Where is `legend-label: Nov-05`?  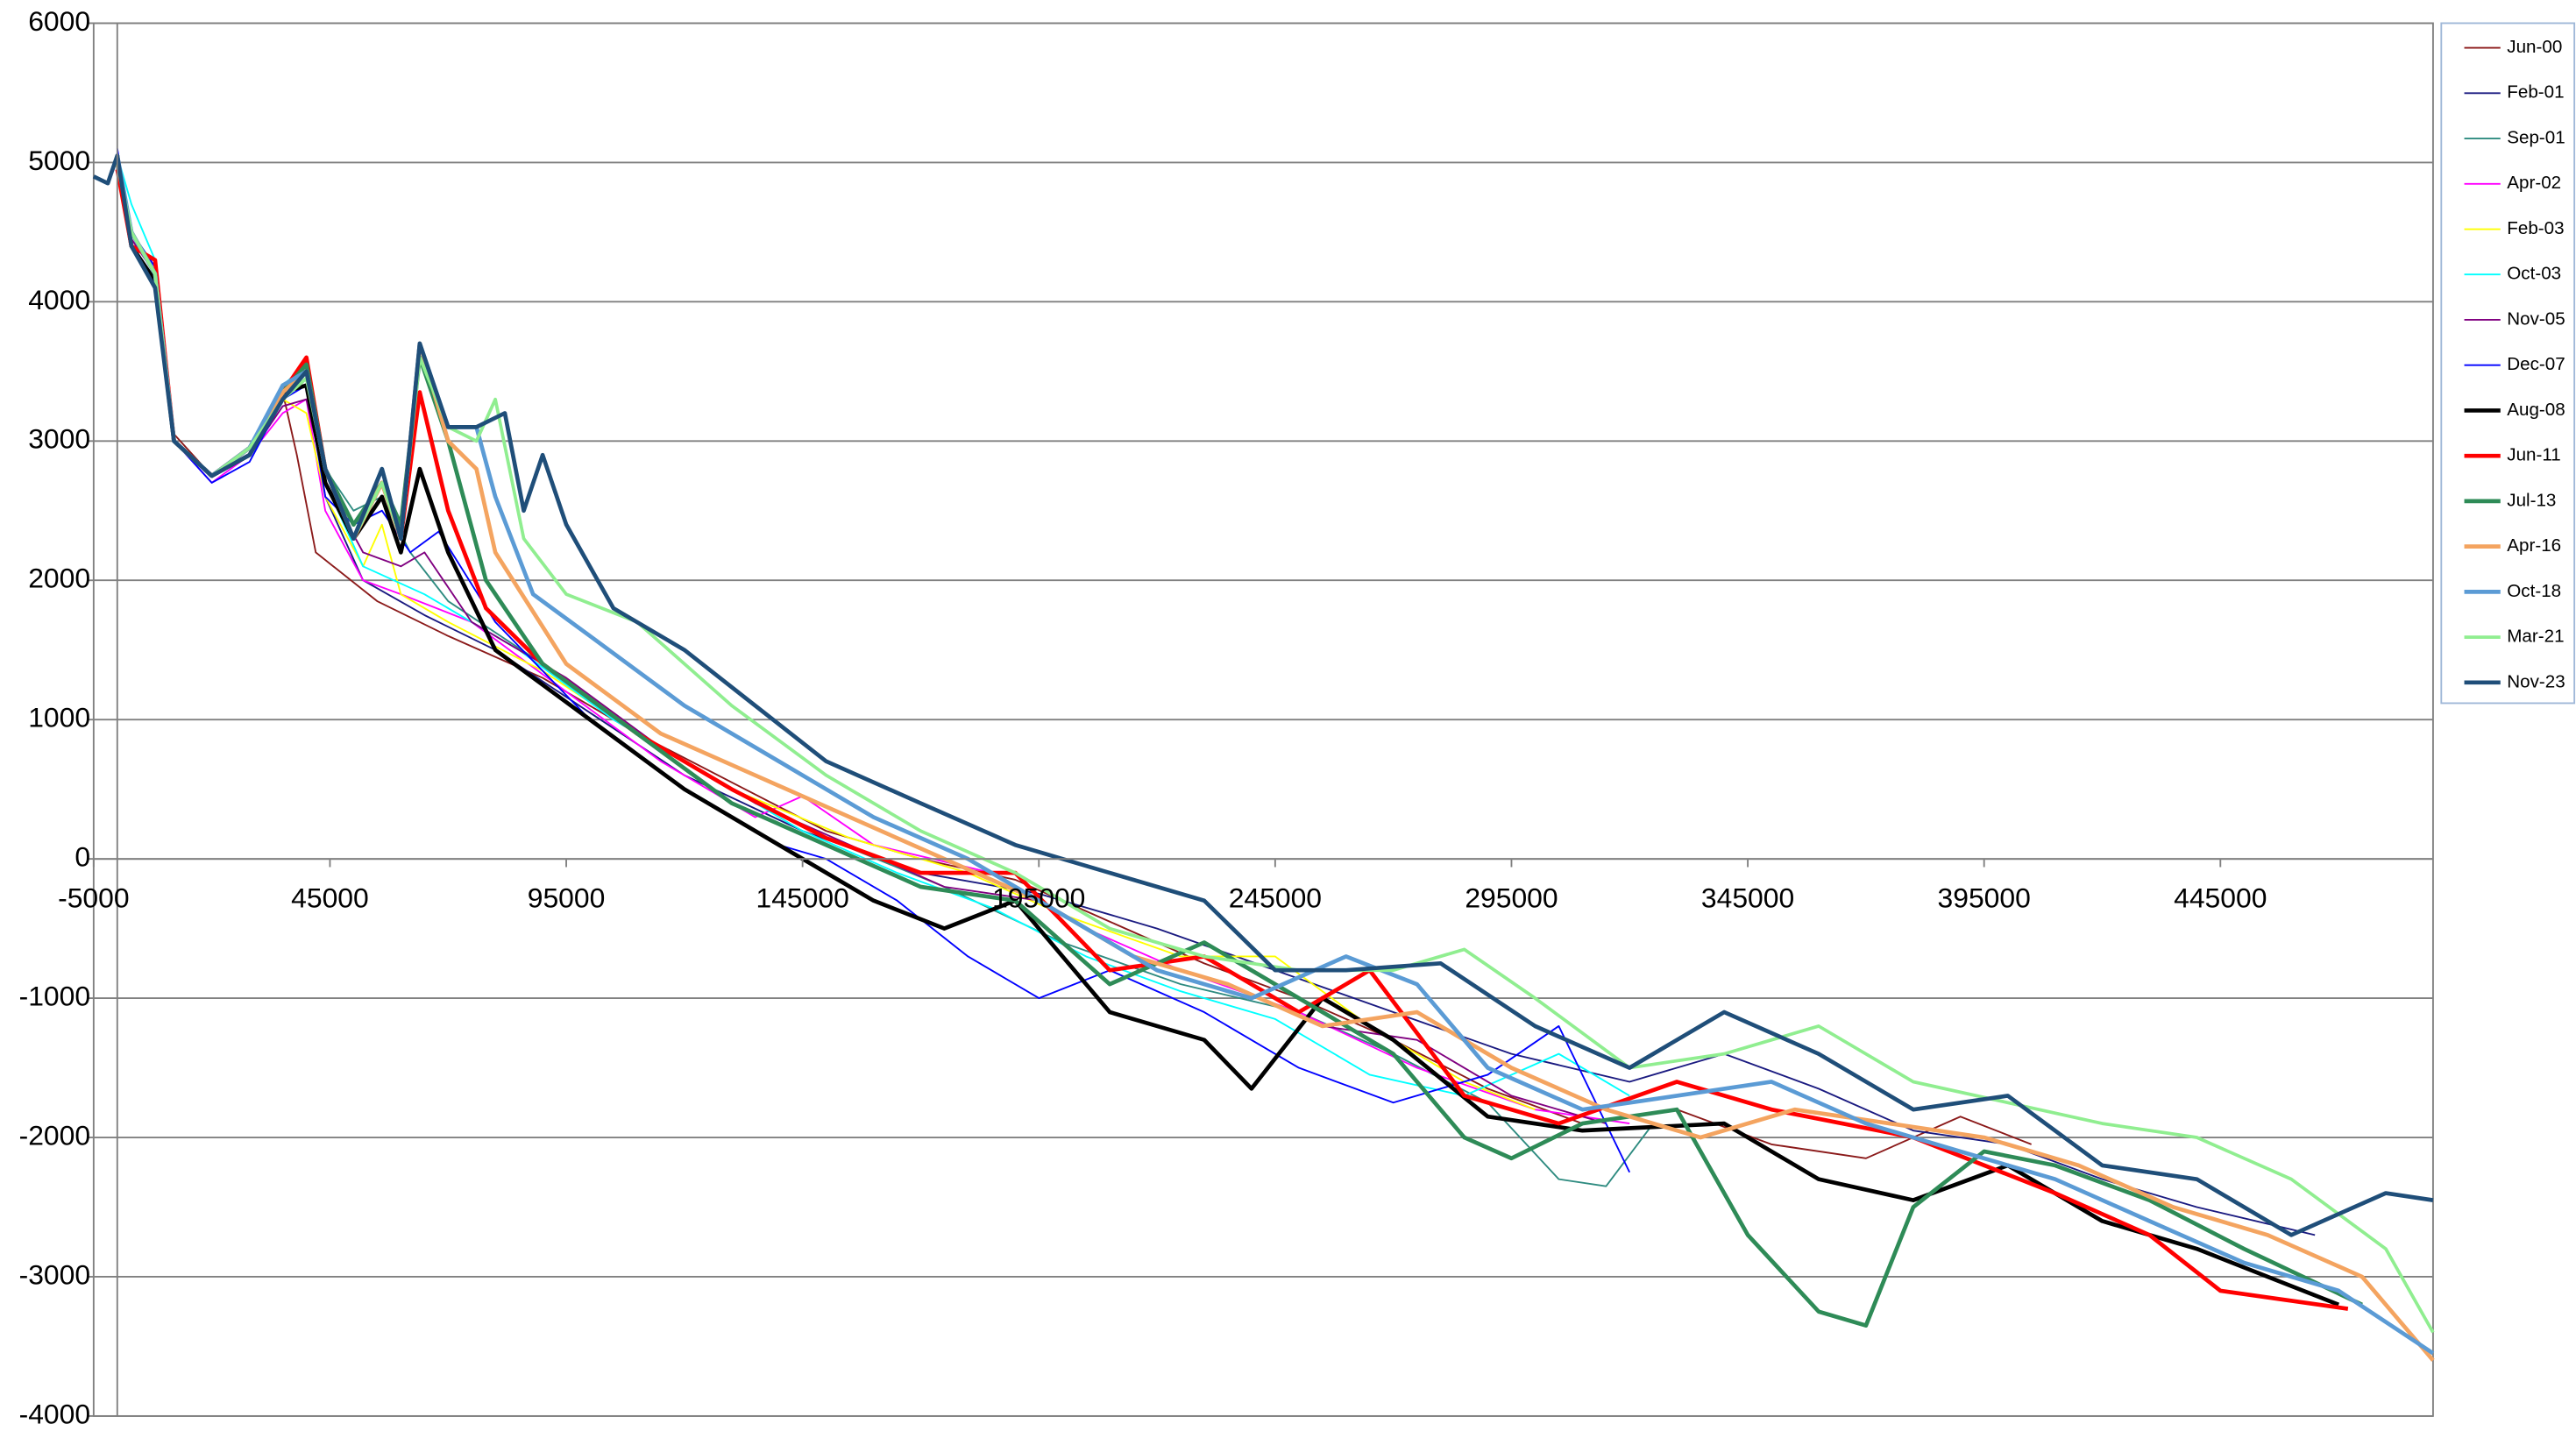 legend-label: Nov-05 is located at coordinates (2536, 318).